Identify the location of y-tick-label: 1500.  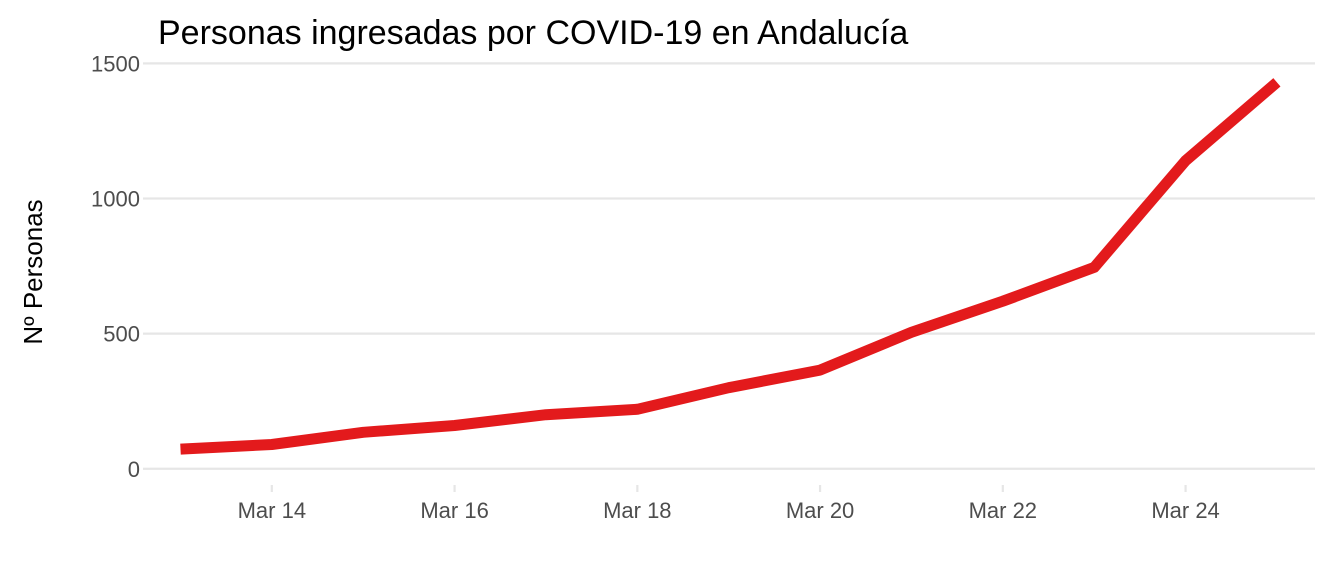
(115, 63).